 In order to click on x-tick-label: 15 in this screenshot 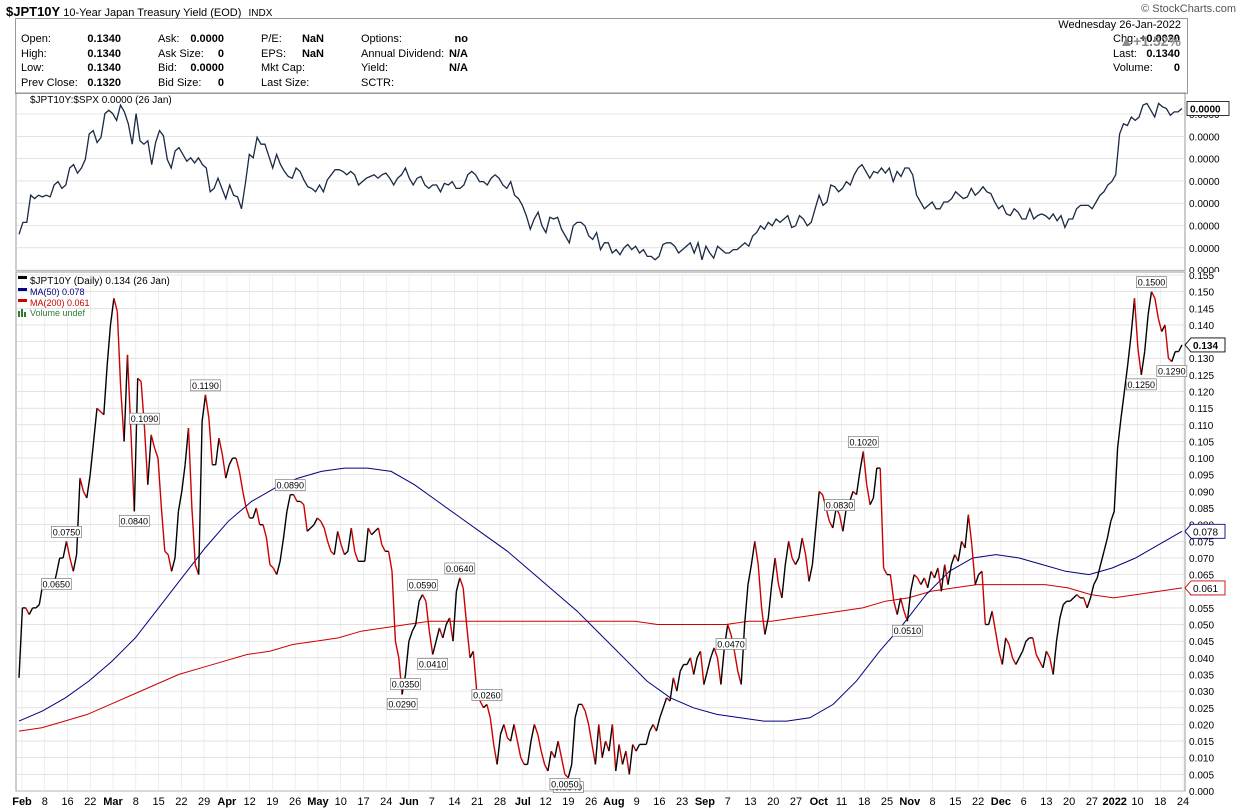, I will do `click(158, 802)`.